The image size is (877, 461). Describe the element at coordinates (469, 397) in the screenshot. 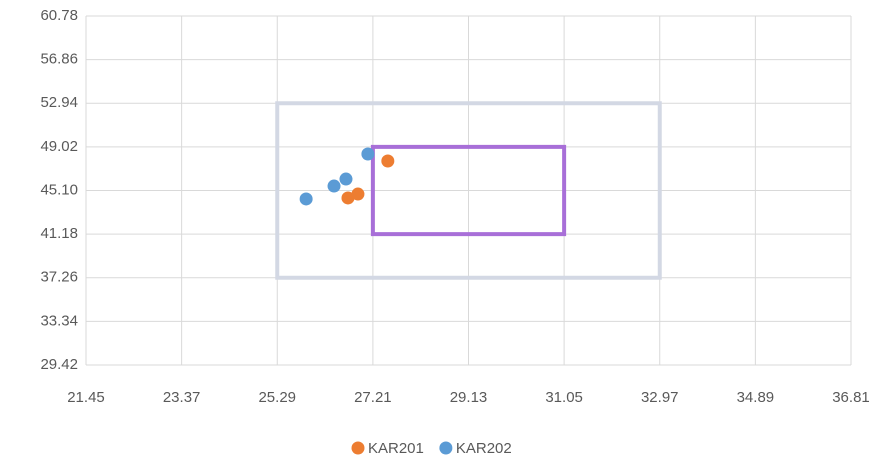

I see `x-tick-label: 29.13` at that location.